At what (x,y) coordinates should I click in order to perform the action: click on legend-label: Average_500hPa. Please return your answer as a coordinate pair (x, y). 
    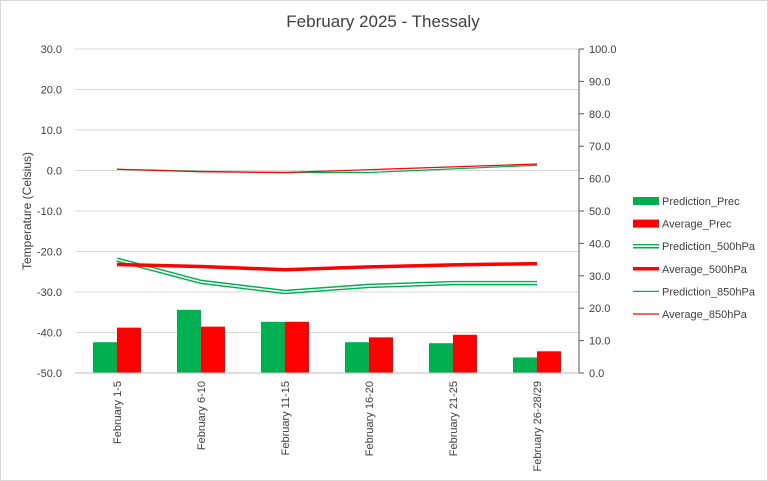
    Looking at the image, I should click on (705, 270).